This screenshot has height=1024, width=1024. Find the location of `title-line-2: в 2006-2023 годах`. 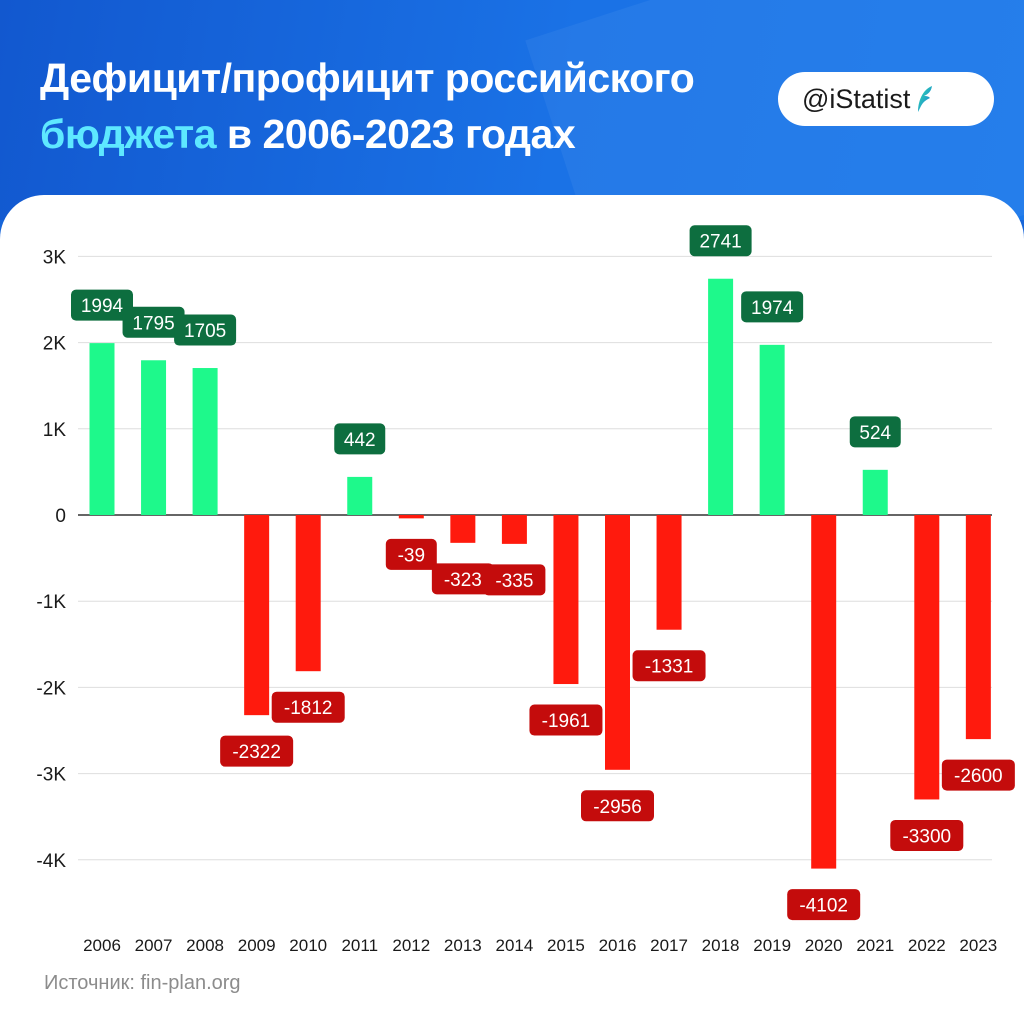

title-line-2: в 2006-2023 годах is located at coordinates (396, 134).